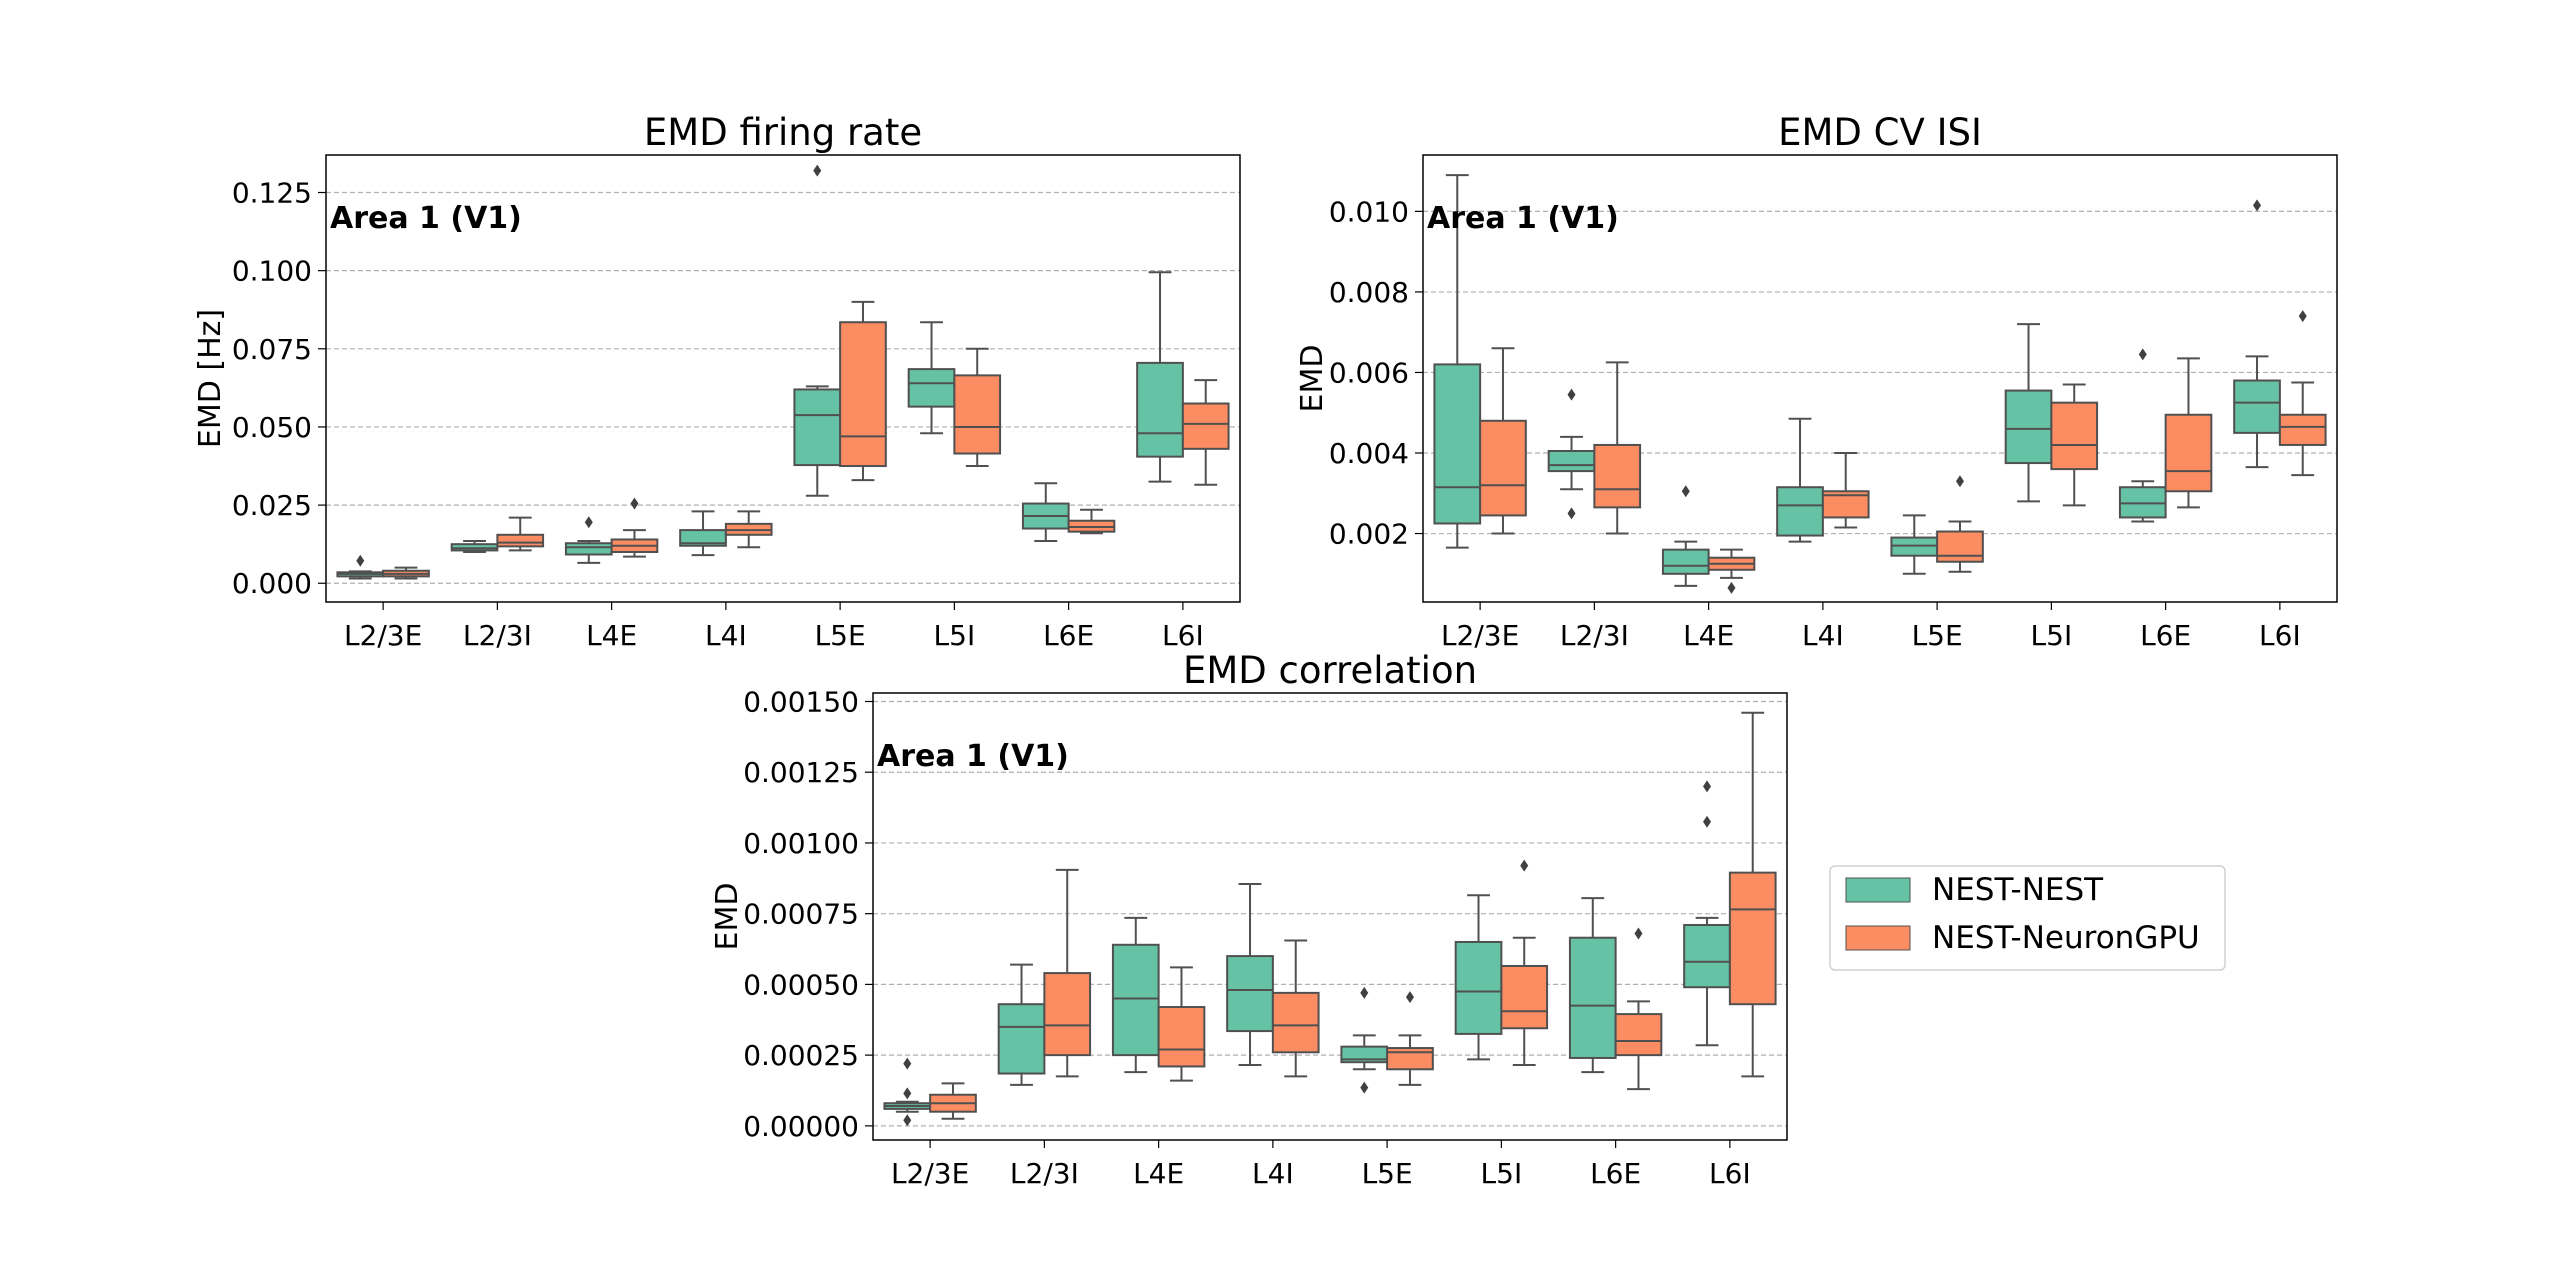  I want to click on y-tick-label: 0.125, so click(272, 193).